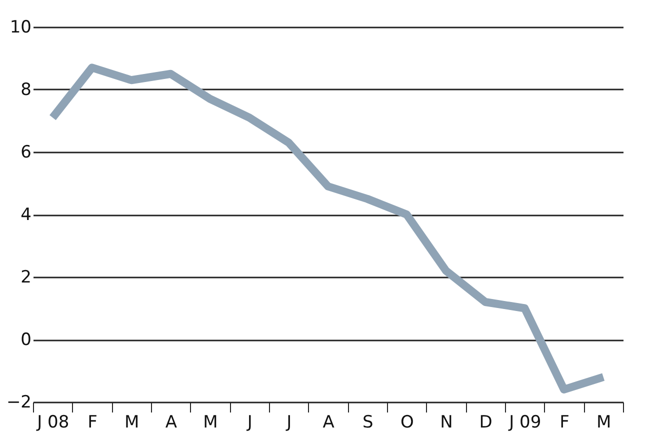 This screenshot has width=649, height=442. Describe the element at coordinates (368, 422) in the screenshot. I see `x-tick-label: S` at that location.